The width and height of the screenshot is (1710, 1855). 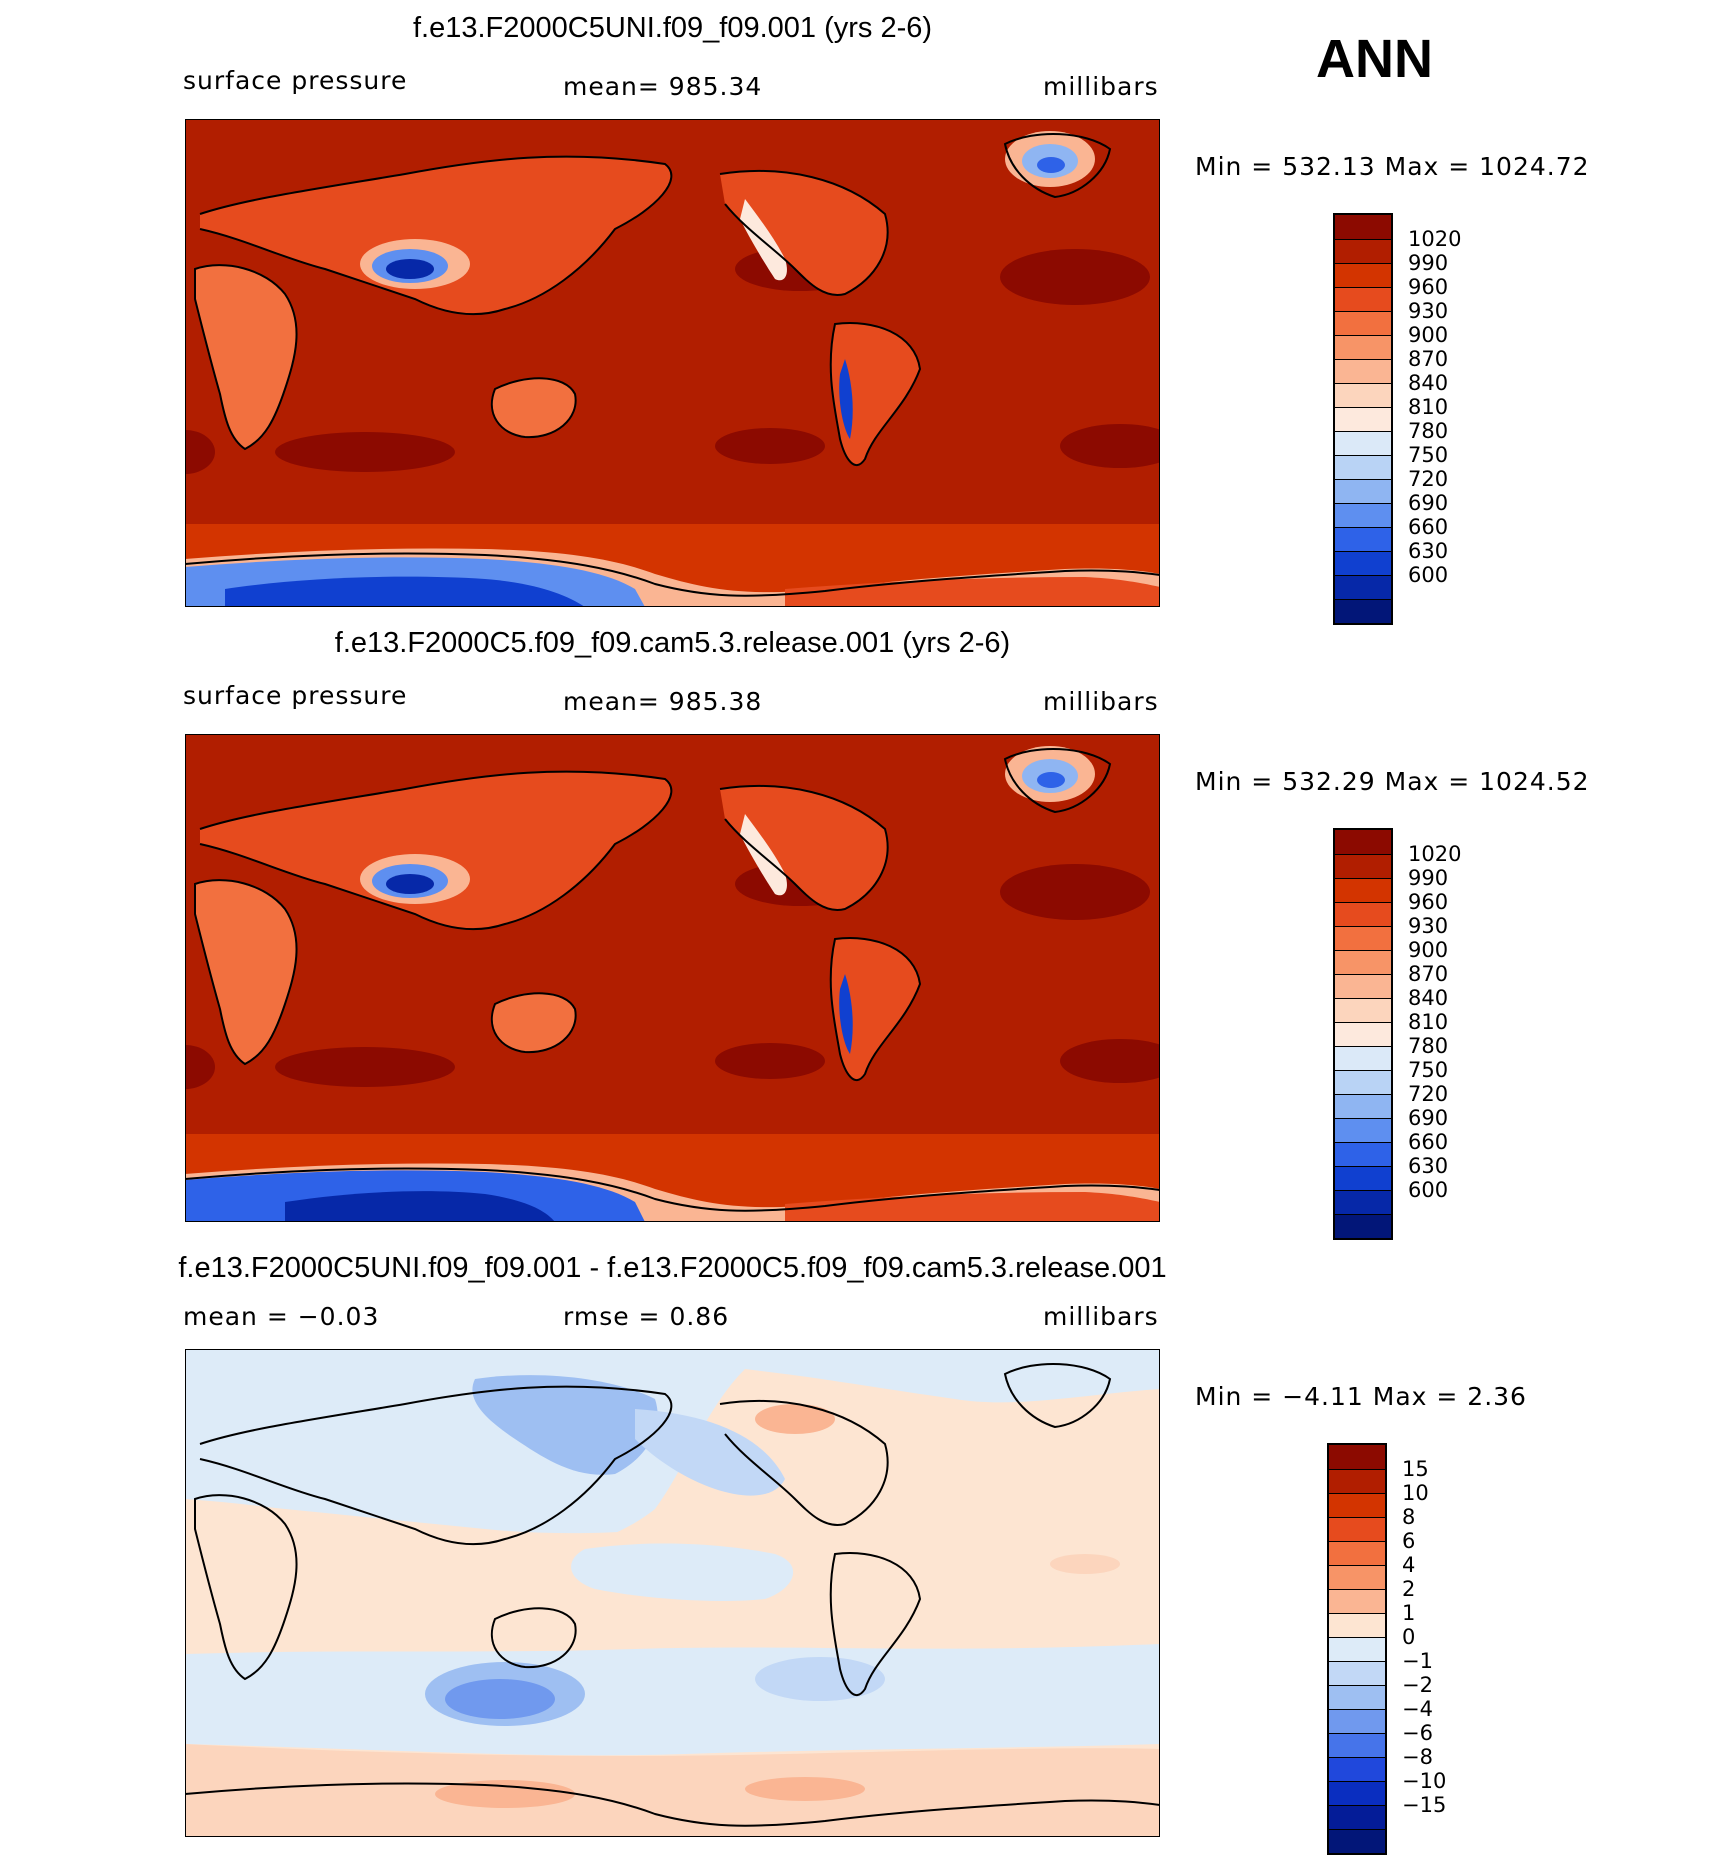 What do you see at coordinates (1428, 431) in the screenshot?
I see `colorbar-tick-label: 780` at bounding box center [1428, 431].